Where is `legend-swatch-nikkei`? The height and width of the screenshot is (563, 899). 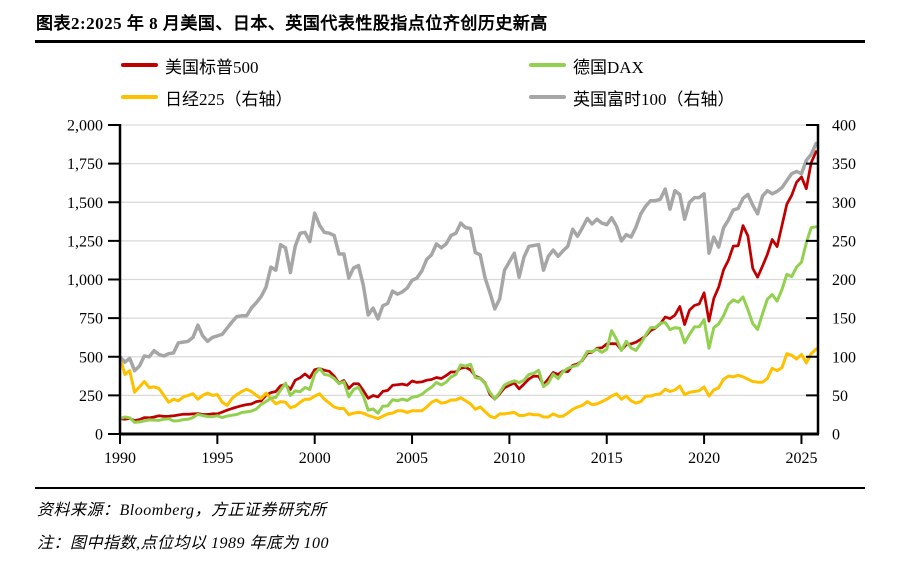
legend-swatch-nikkei is located at coordinates (139, 97).